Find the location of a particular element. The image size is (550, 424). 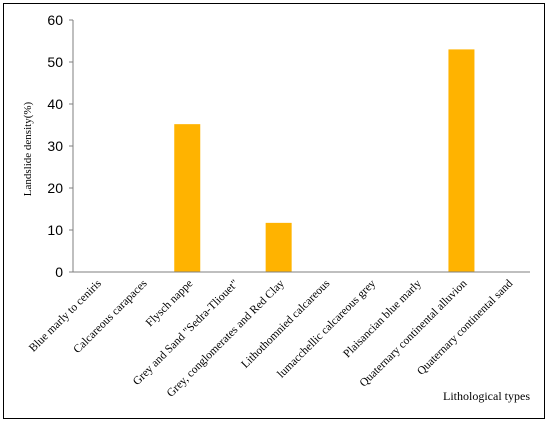

y-tick-label: 10 is located at coordinates (55, 230).